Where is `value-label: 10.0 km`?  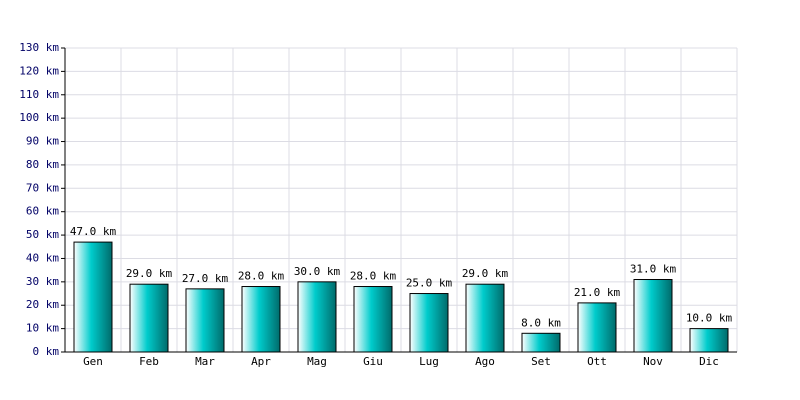 value-label: 10.0 km is located at coordinates (709, 318).